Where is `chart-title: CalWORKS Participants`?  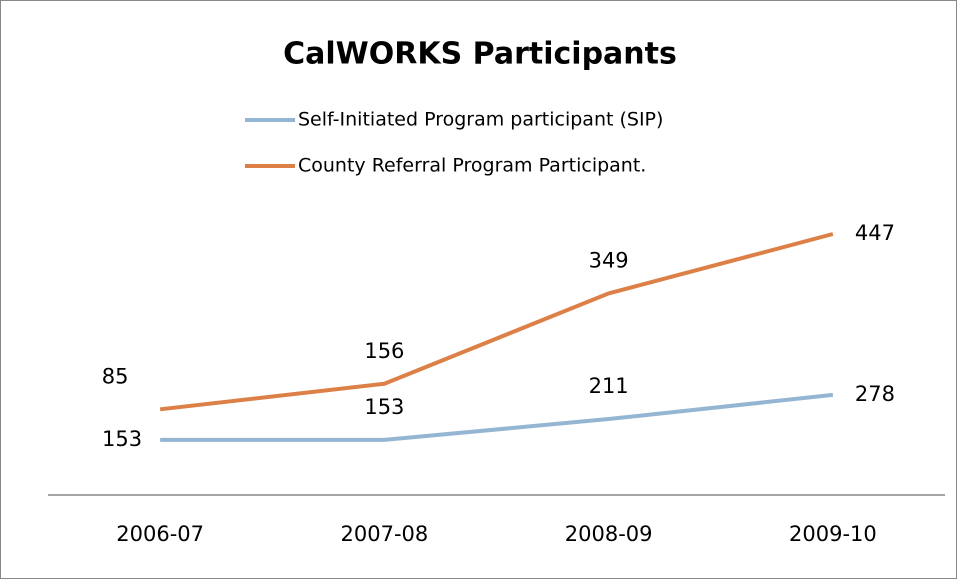
chart-title: CalWORKS Participants is located at coordinates (480, 54).